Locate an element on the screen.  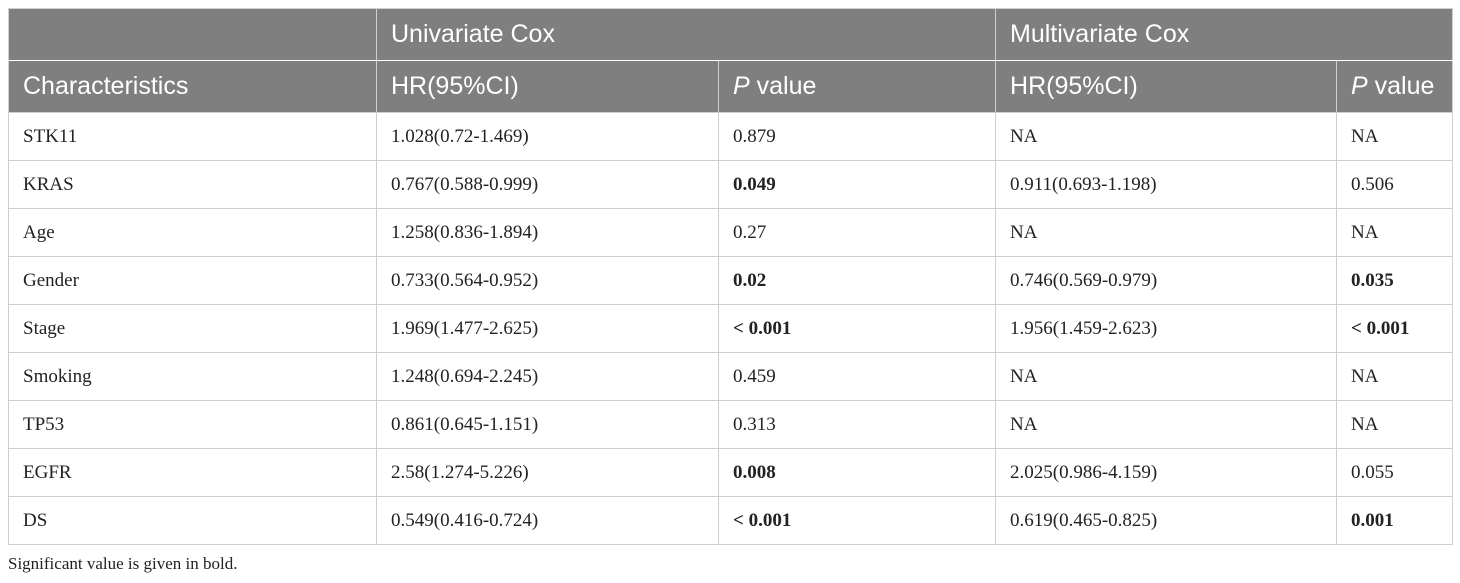
multivariate-p-value-cell: 0.035 is located at coordinates (1395, 280).